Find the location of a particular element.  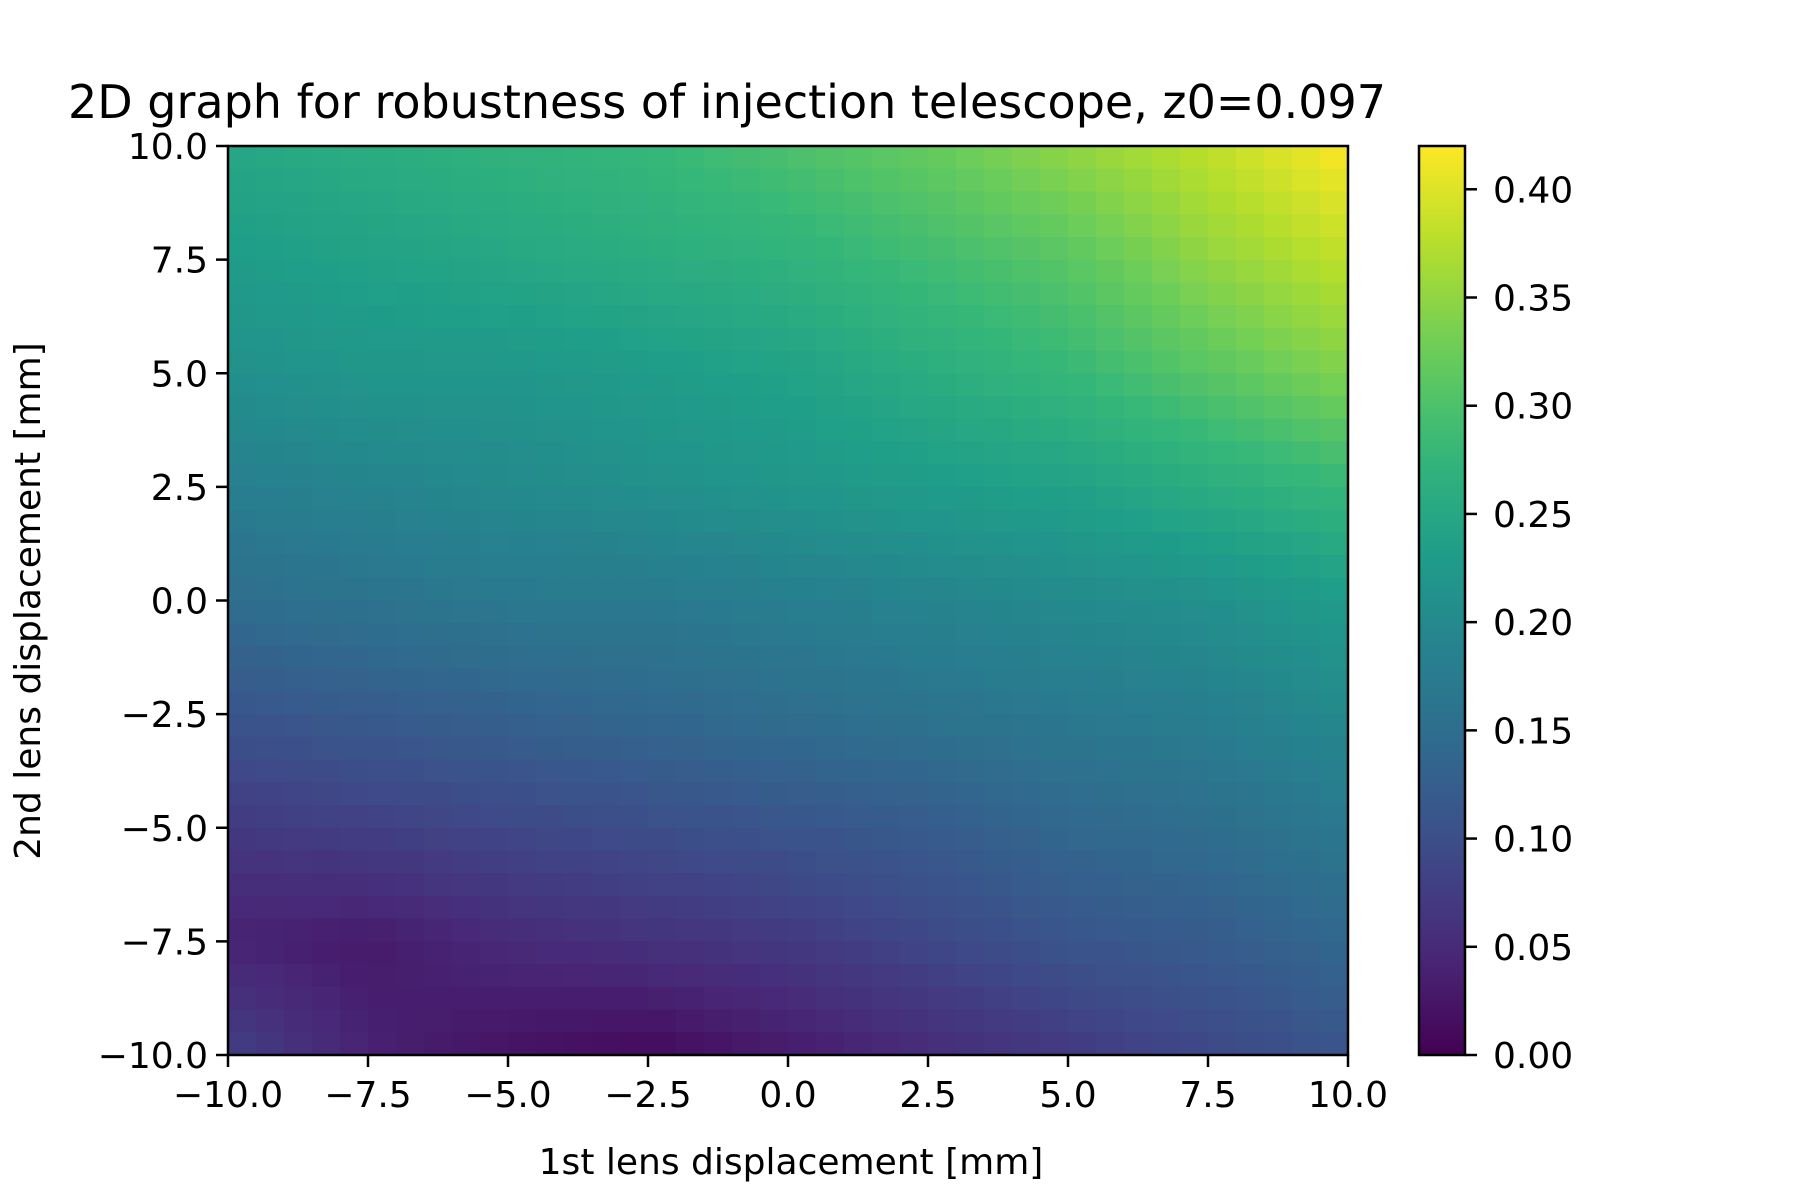

y-tick-label: −2.5 is located at coordinates (164, 715).